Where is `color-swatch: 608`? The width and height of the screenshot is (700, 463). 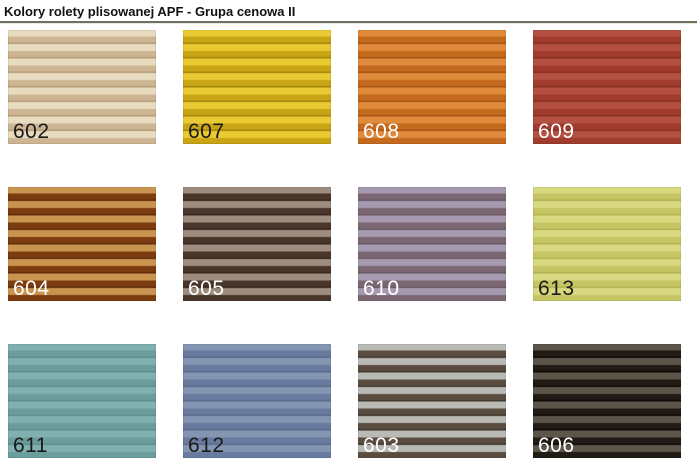
color-swatch: 608 is located at coordinates (432, 87).